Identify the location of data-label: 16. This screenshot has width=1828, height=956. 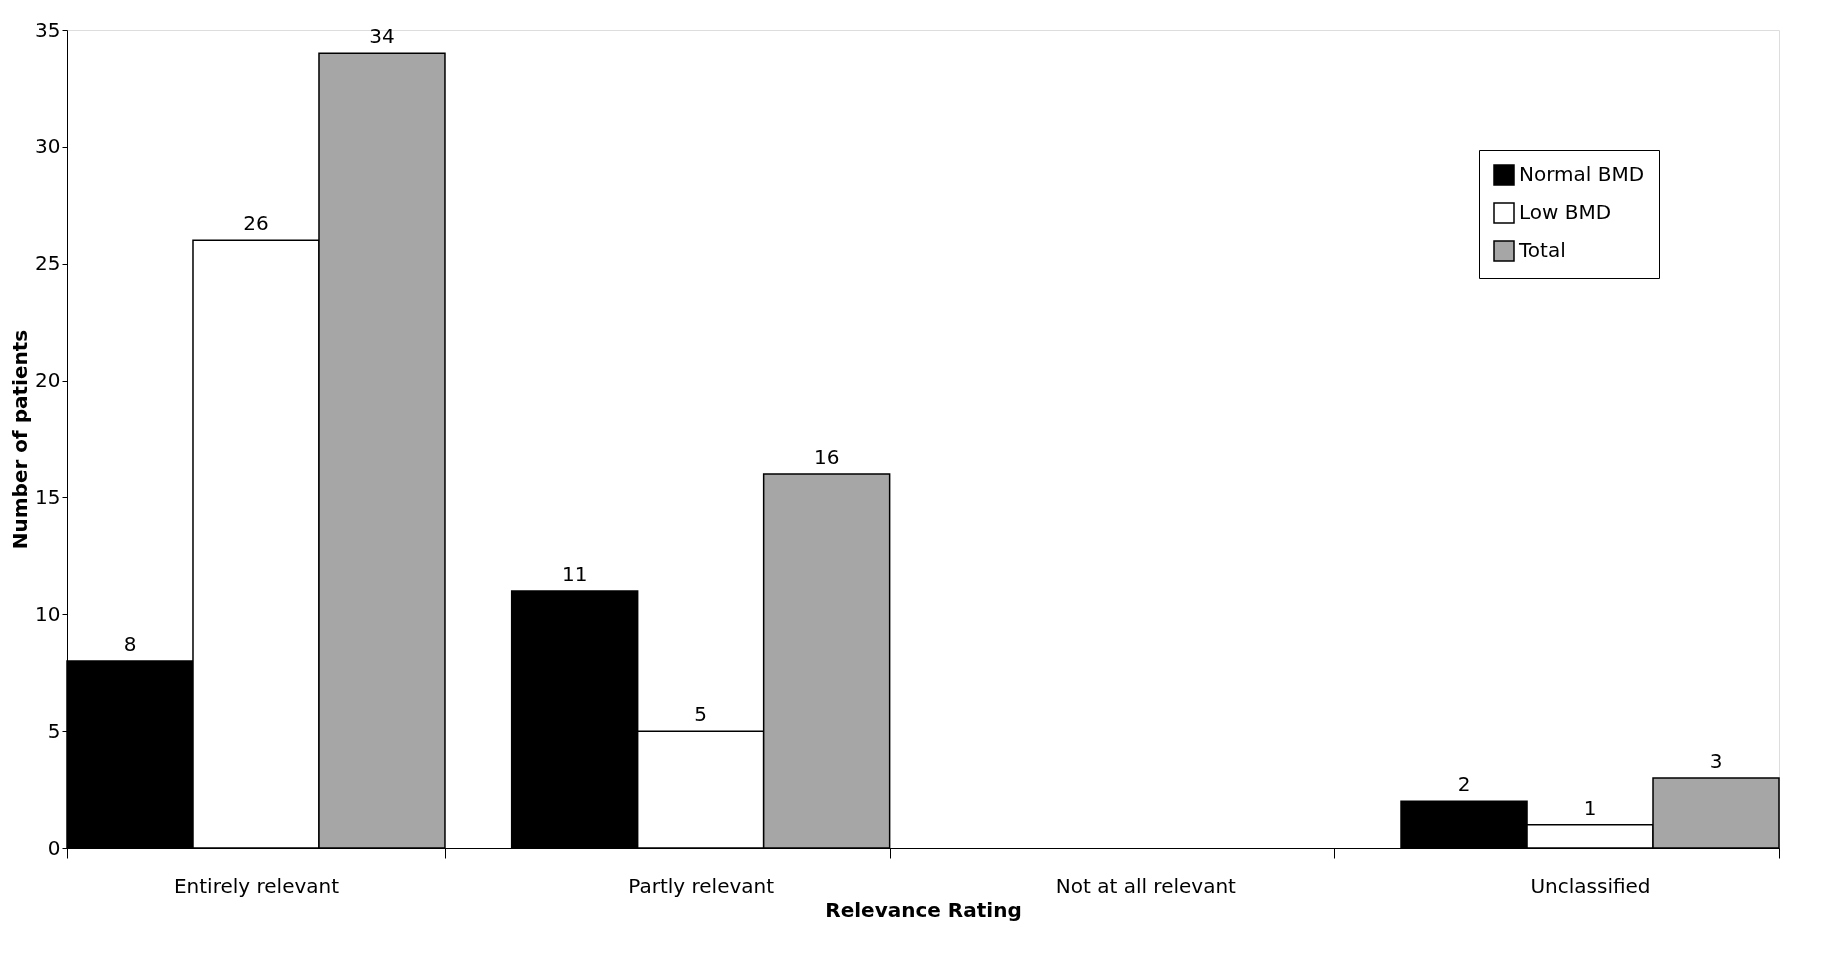
(826, 457).